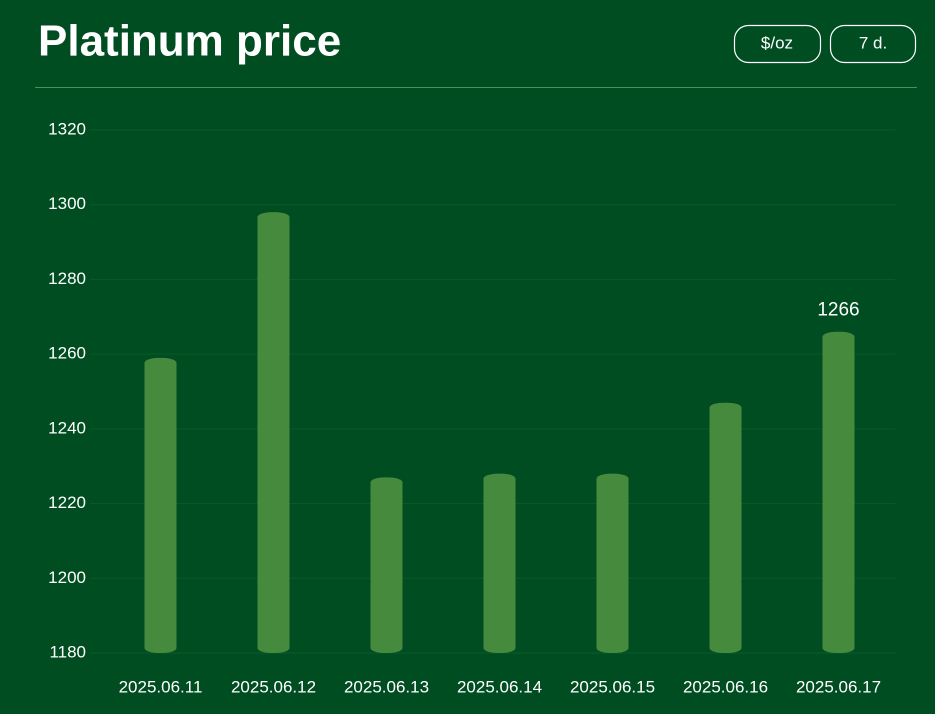 The image size is (935, 714). Describe the element at coordinates (67, 502) in the screenshot. I see `y-tick-label: 1220` at that location.